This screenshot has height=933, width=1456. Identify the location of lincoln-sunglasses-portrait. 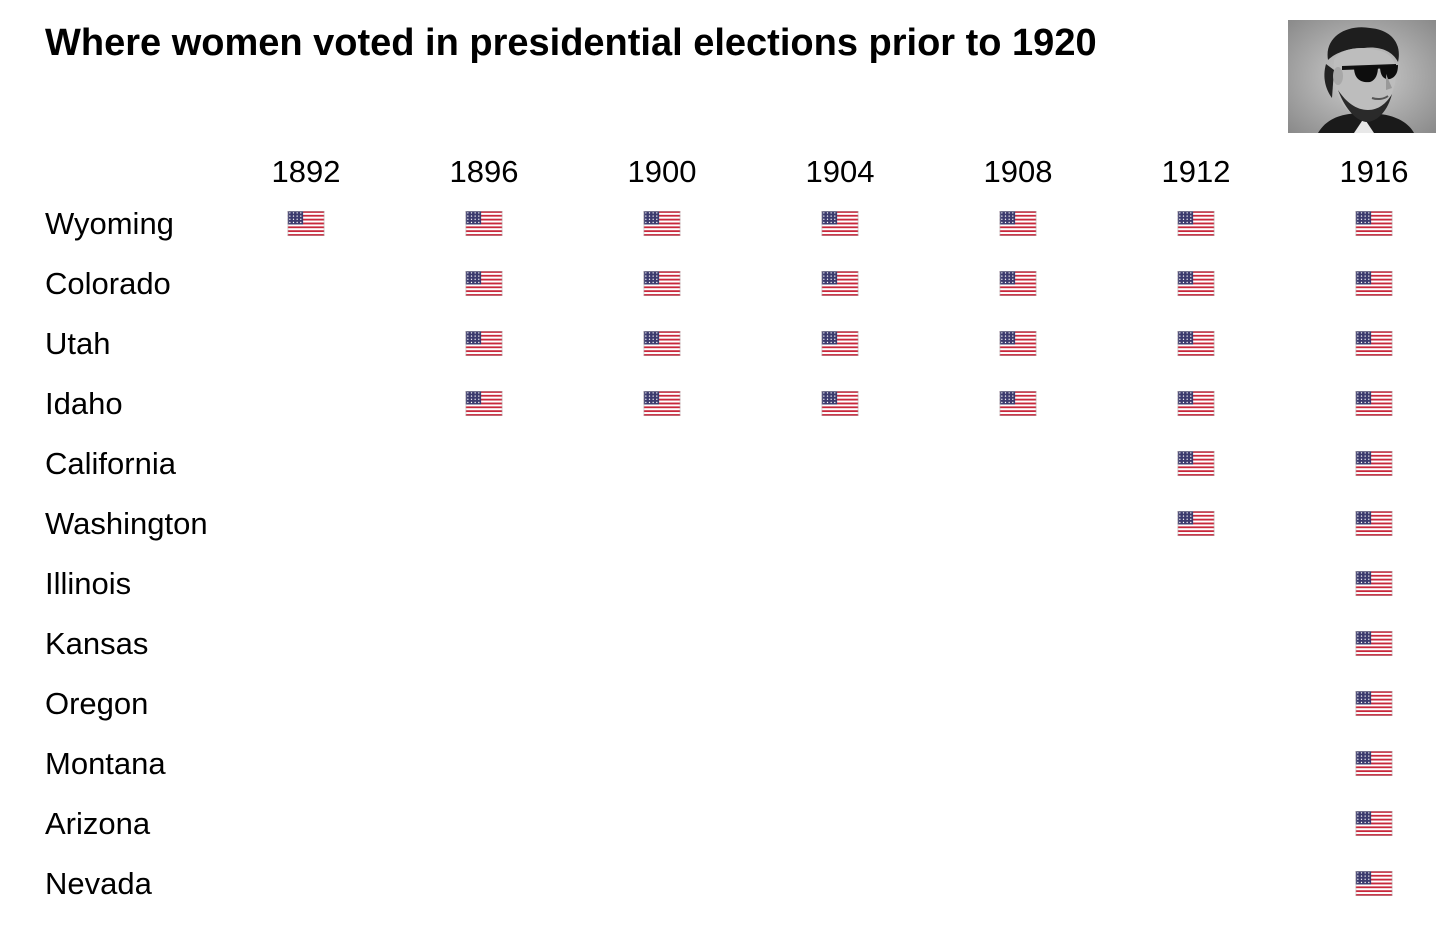
(1362, 76).